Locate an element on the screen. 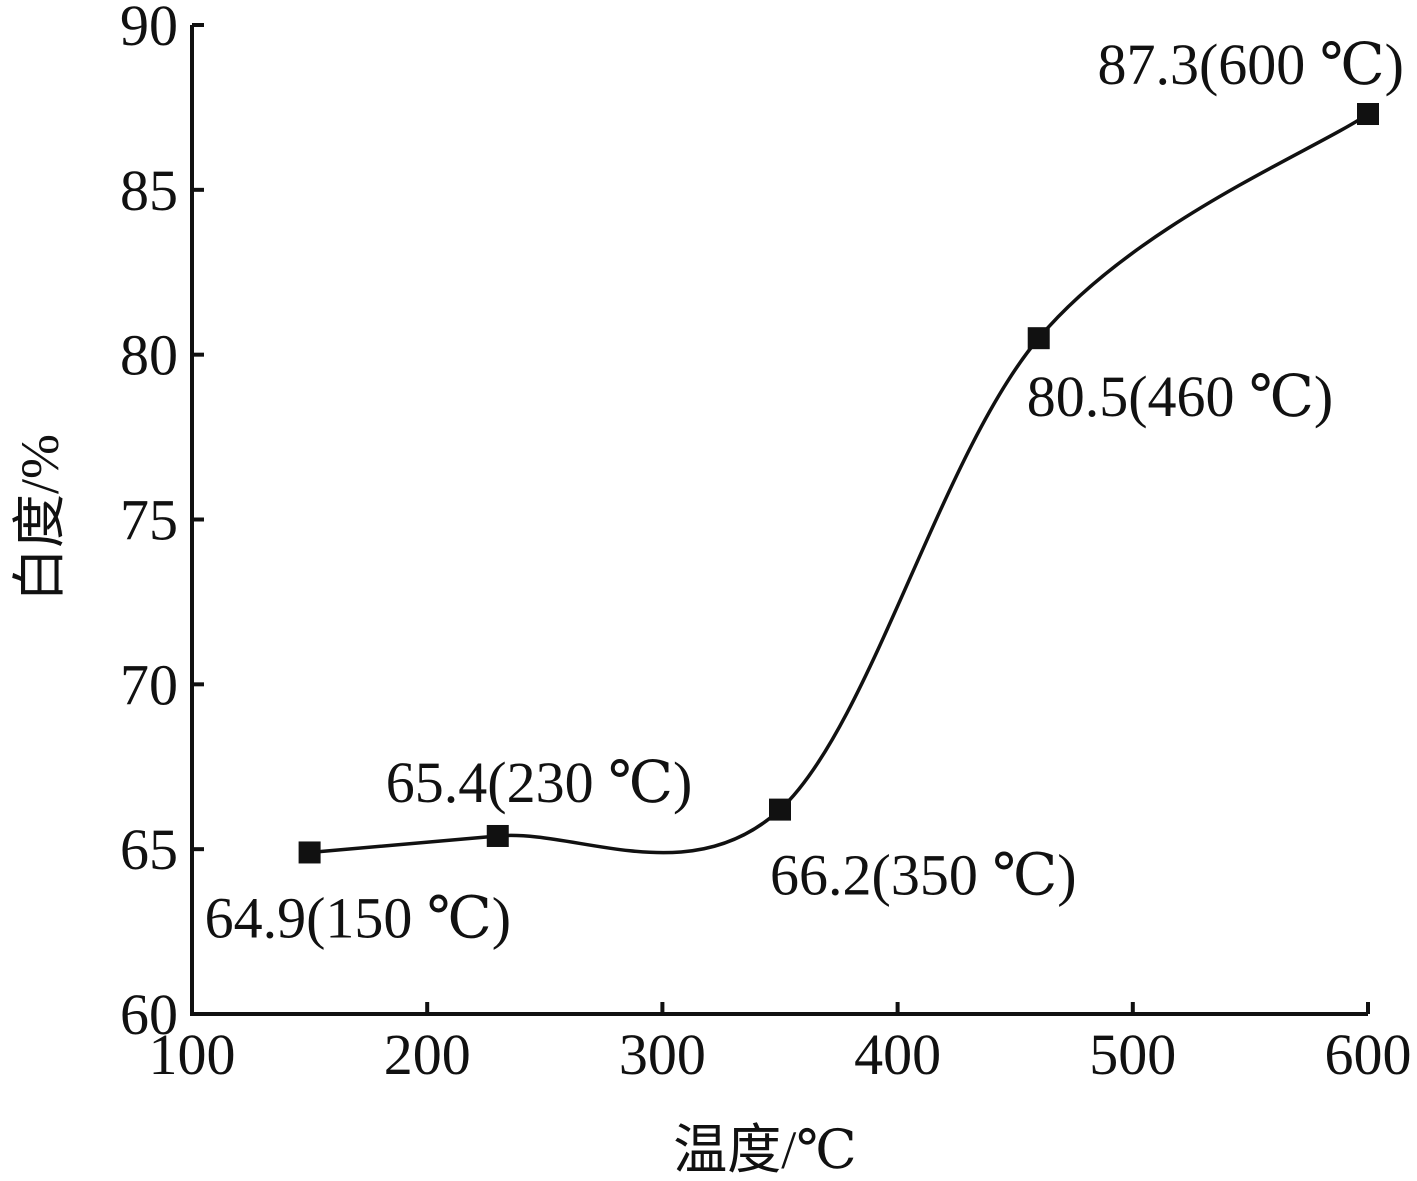 This screenshot has height=1181, width=1417. x-tick-label: 500 is located at coordinates (1132, 1054).